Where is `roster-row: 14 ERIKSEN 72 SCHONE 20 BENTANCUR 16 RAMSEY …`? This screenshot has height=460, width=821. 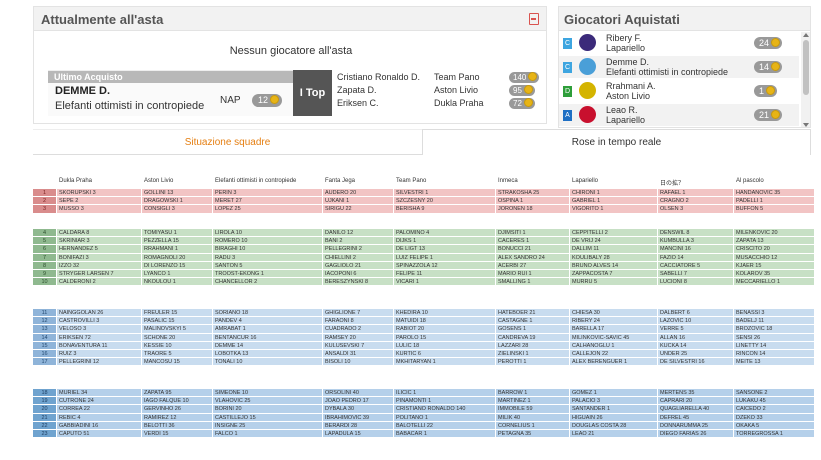
roster-row: 14 ERIKSEN 72 SCHONE 20 BENTANCUR 16 RAMSEY … is located at coordinates (423, 337).